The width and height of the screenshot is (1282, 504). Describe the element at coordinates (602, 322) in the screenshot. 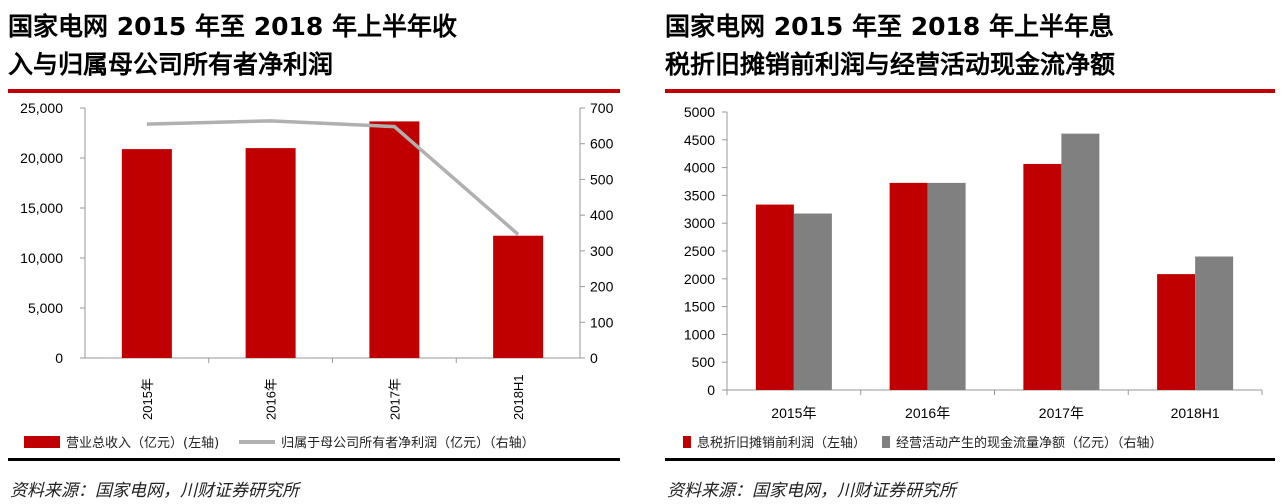

I see `y-tick-label-right: 100` at that location.